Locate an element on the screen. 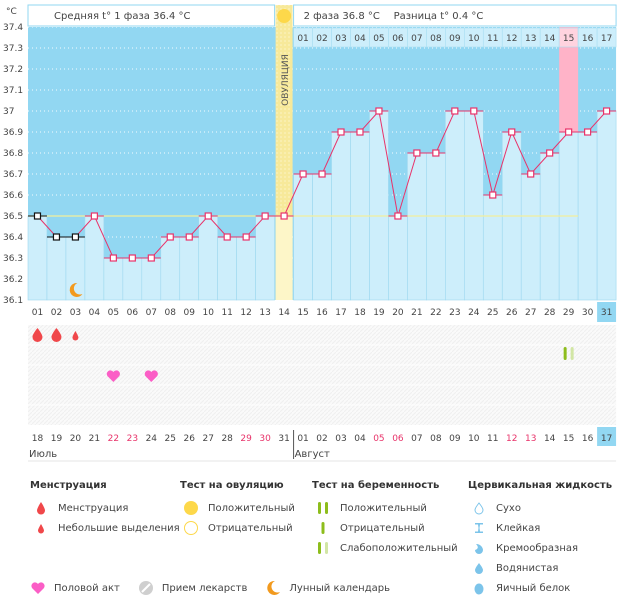  calendar-date: 25 is located at coordinates (170, 439).